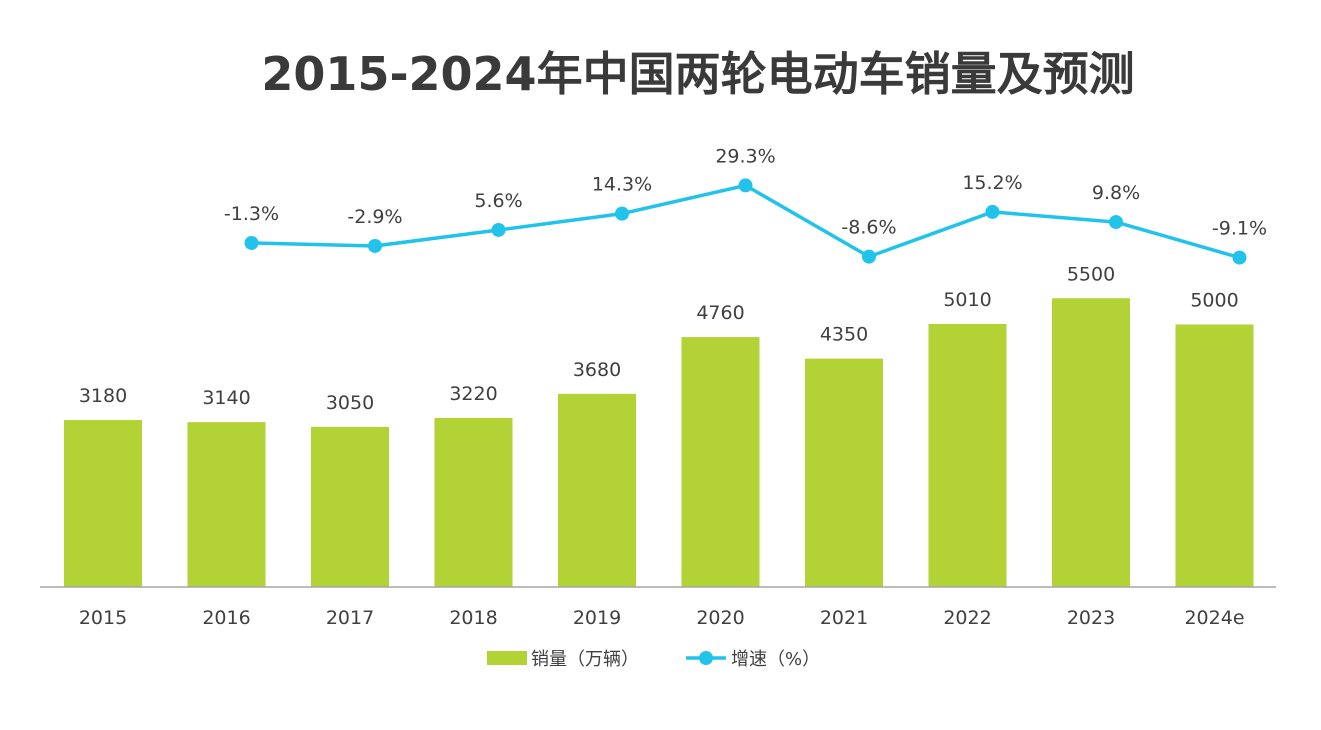 This screenshot has width=1321, height=730. I want to click on growth-value-label: 29.3%, so click(745, 156).